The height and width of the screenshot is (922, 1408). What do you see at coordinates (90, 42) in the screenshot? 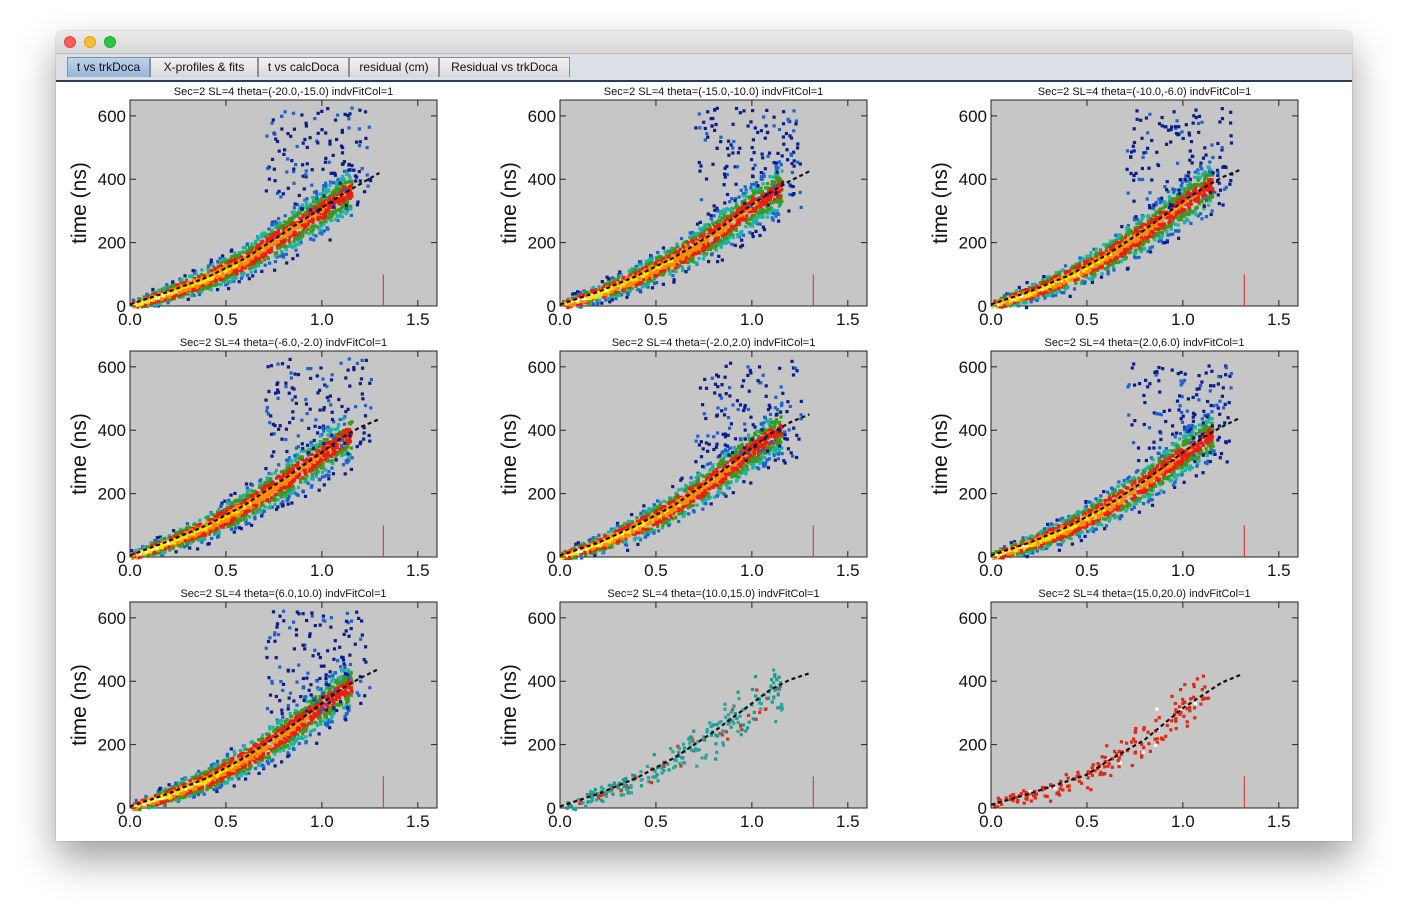
I see `minimize-window-button` at bounding box center [90, 42].